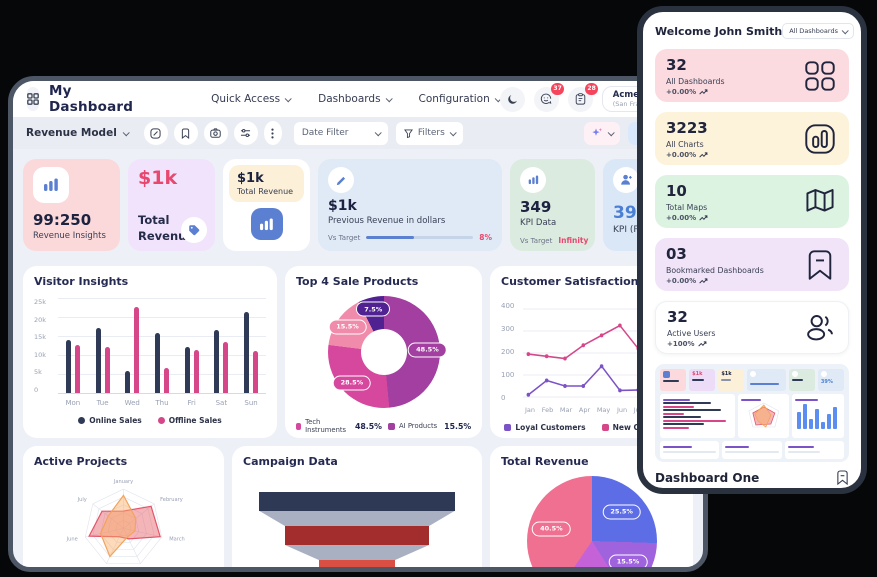 The height and width of the screenshot is (577, 877). Describe the element at coordinates (630, 230) in the screenshot. I see `kpi-label: KPI (Per` at that location.